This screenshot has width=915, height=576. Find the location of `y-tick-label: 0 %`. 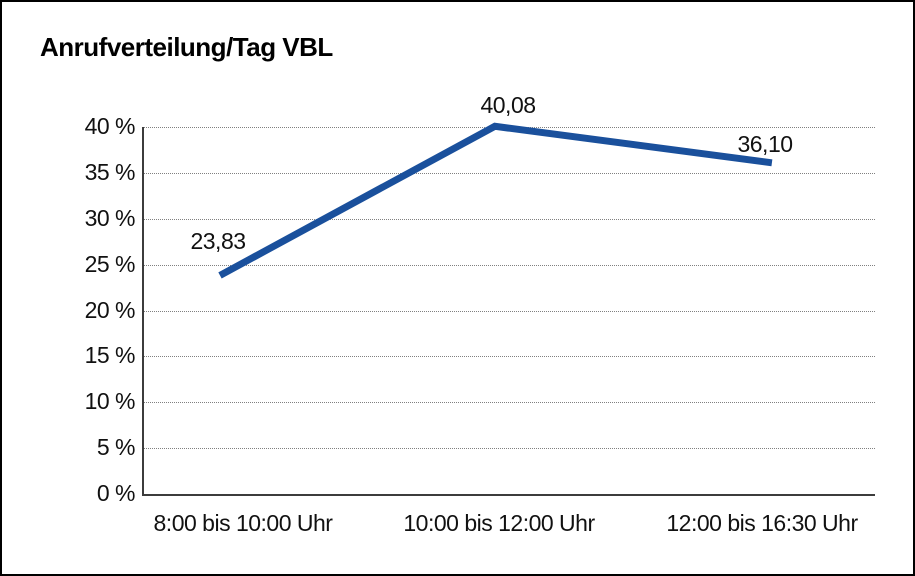

y-tick-label: 0 % is located at coordinates (116, 493).